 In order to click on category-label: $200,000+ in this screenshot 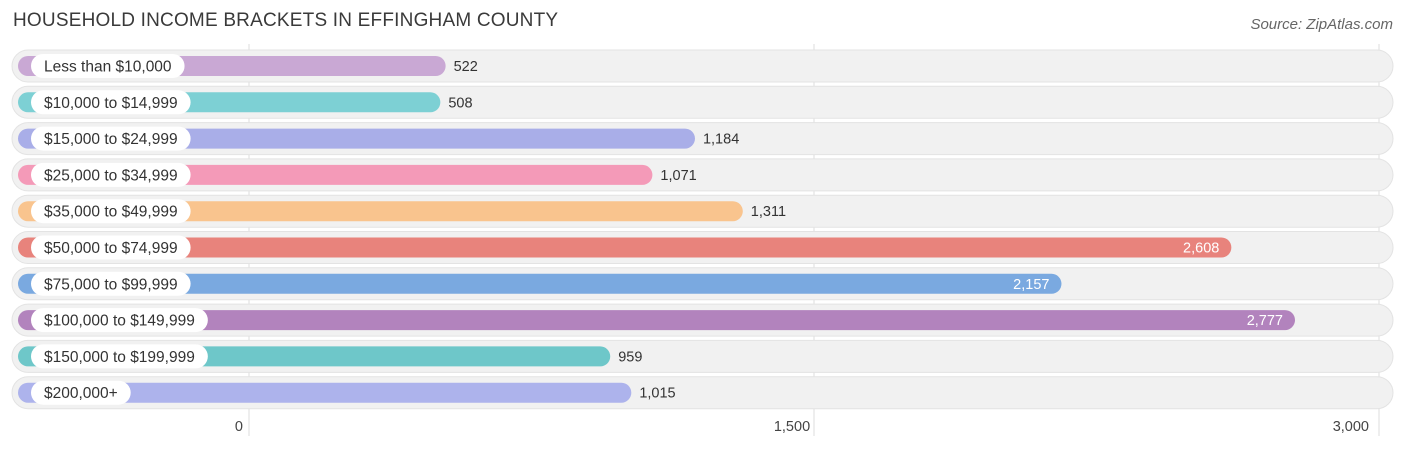, I will do `click(81, 393)`.